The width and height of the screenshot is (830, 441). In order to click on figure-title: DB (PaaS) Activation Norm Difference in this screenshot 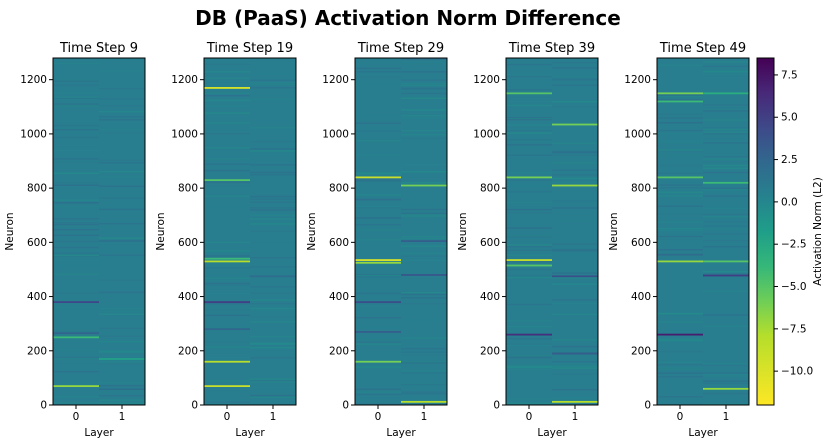, I will do `click(408, 18)`.